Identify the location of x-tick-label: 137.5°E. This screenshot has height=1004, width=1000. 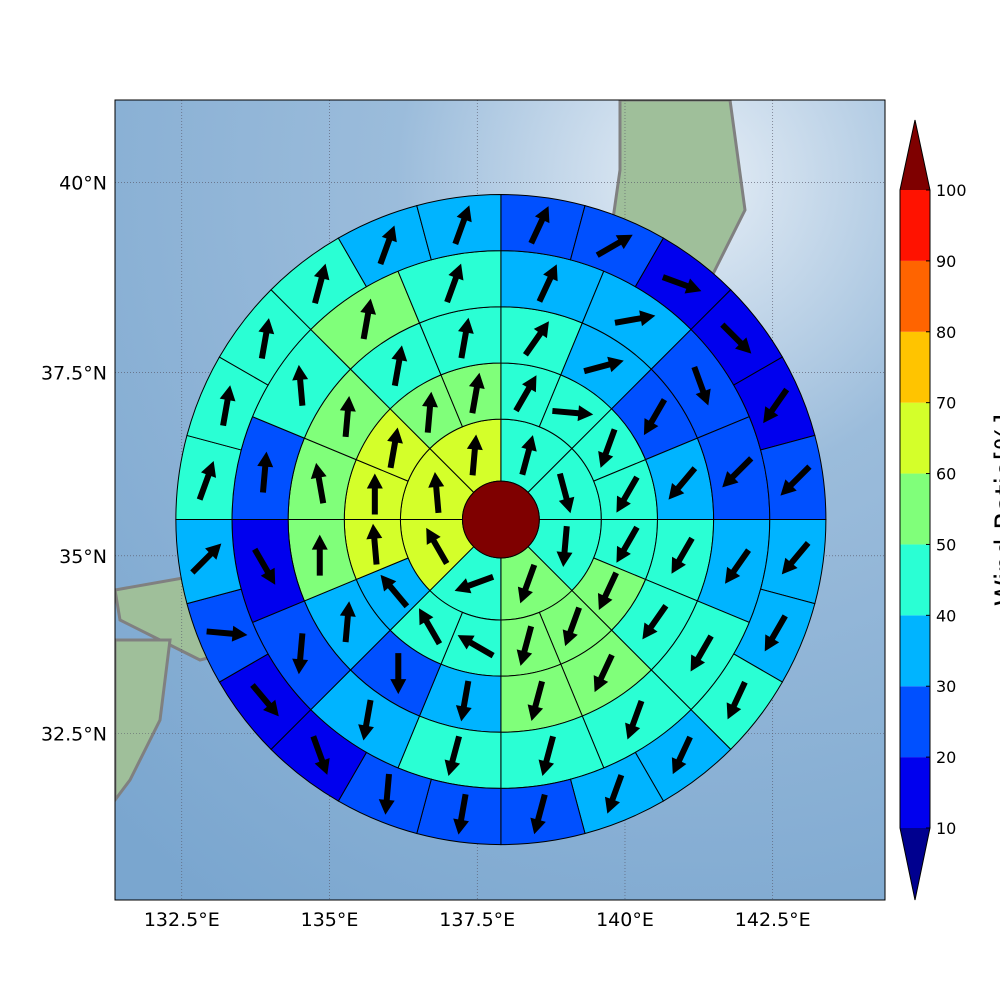
(477, 920).